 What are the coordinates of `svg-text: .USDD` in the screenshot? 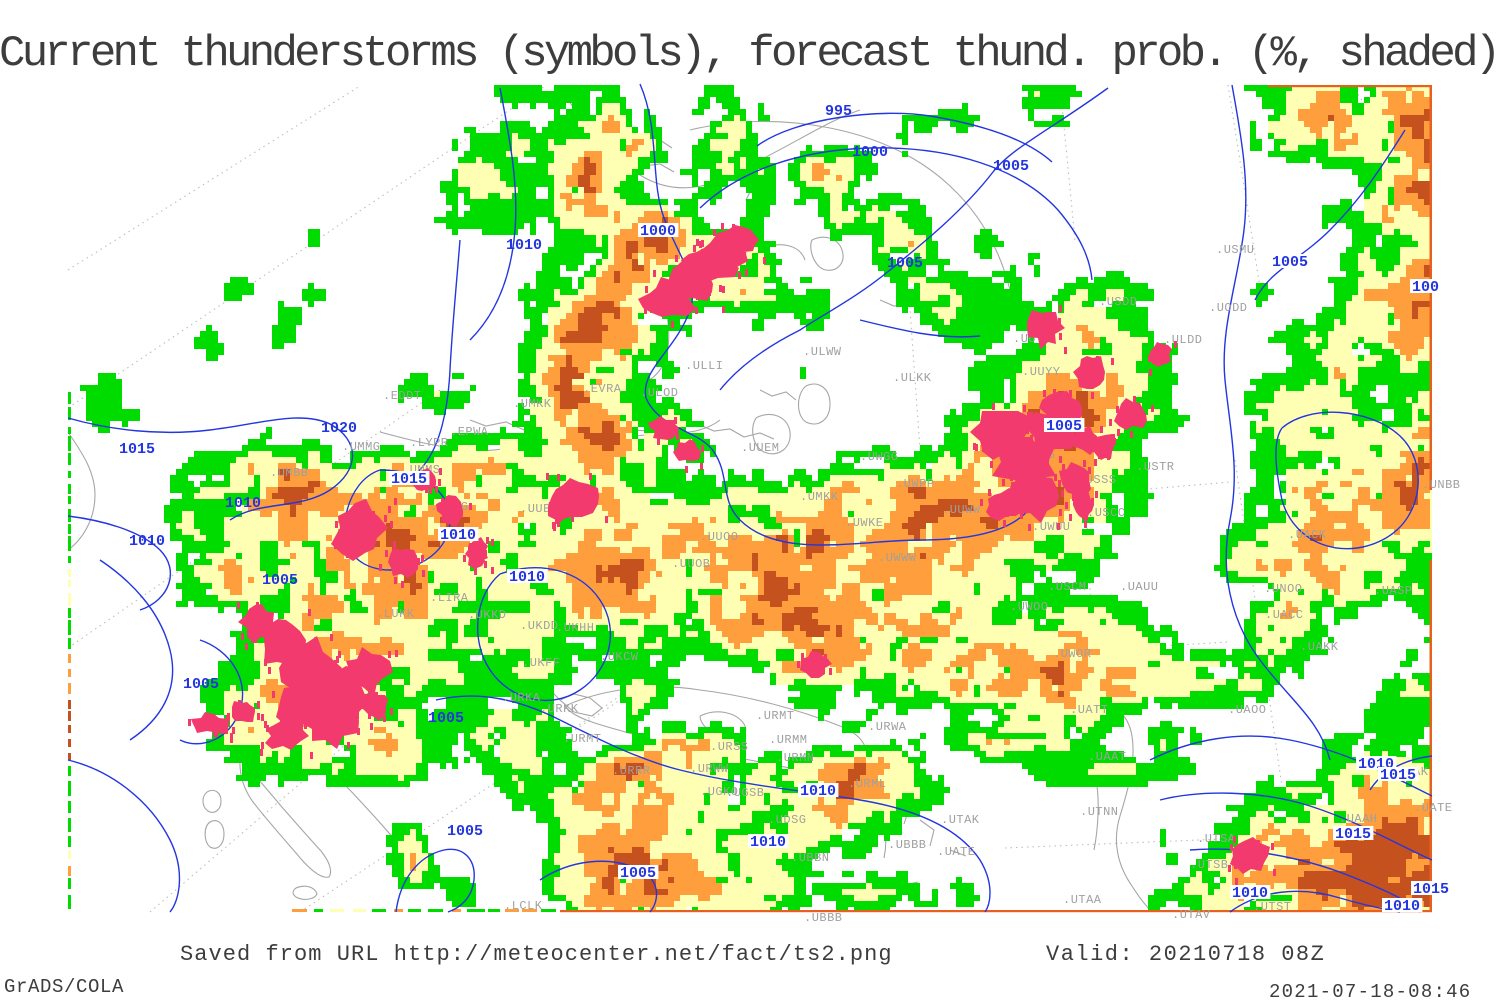 It's located at (1118, 302).